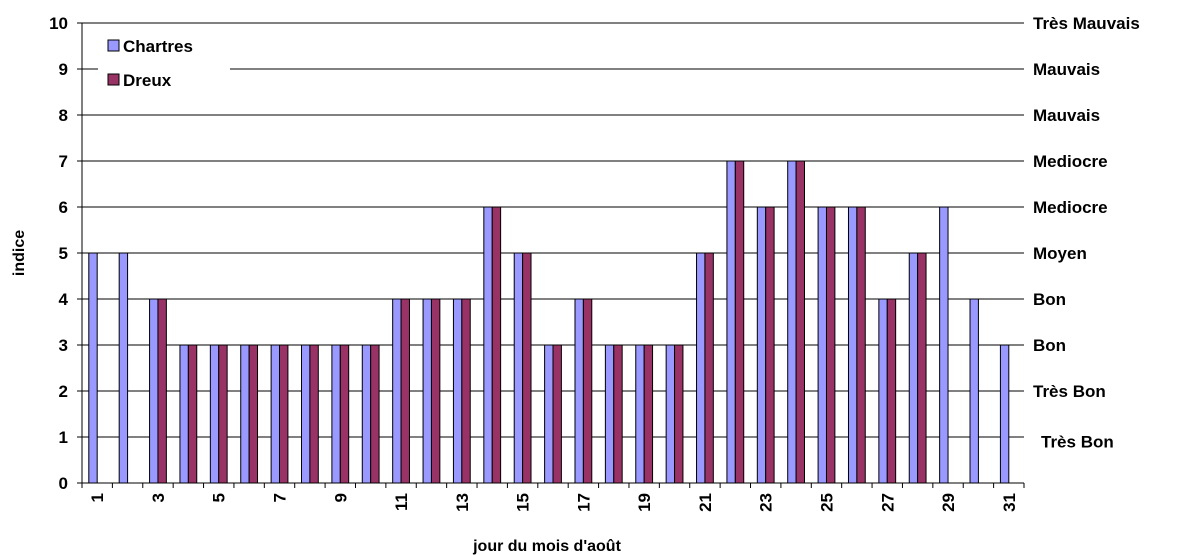 The width and height of the screenshot is (1179, 555). I want to click on y-tick-labels: 0 1 2 3 4 5 6 7 8 9 10, so click(58, 253).